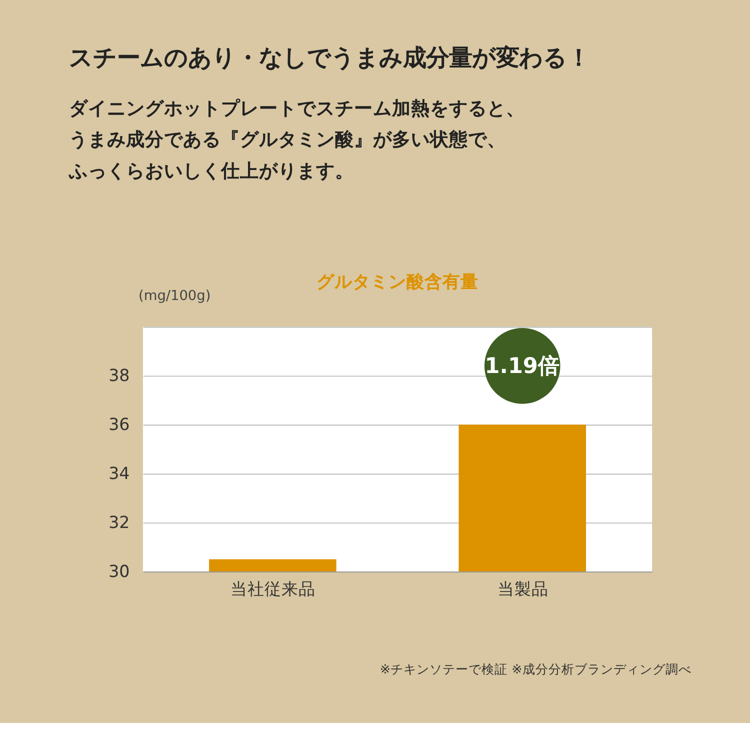  Describe the element at coordinates (174, 296) in the screenshot. I see `y-axis-title: (mg/100g)` at that location.